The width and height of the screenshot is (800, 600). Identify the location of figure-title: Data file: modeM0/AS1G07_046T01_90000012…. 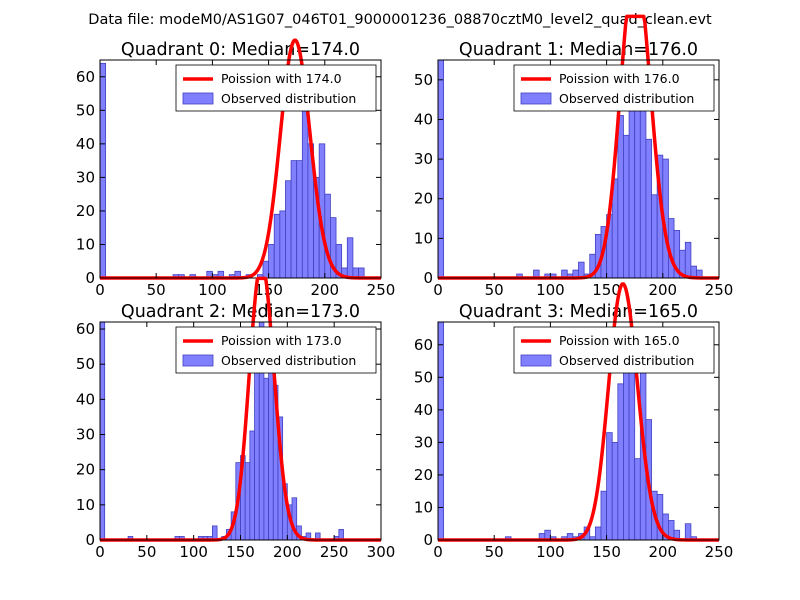
(400, 20).